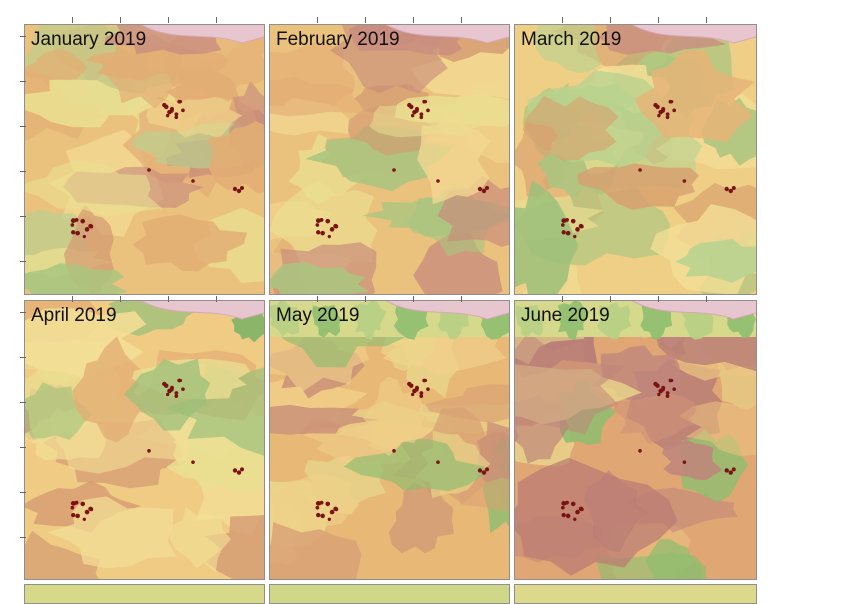  What do you see at coordinates (389, 159) in the screenshot?
I see `map-panel-february: February 2019` at bounding box center [389, 159].